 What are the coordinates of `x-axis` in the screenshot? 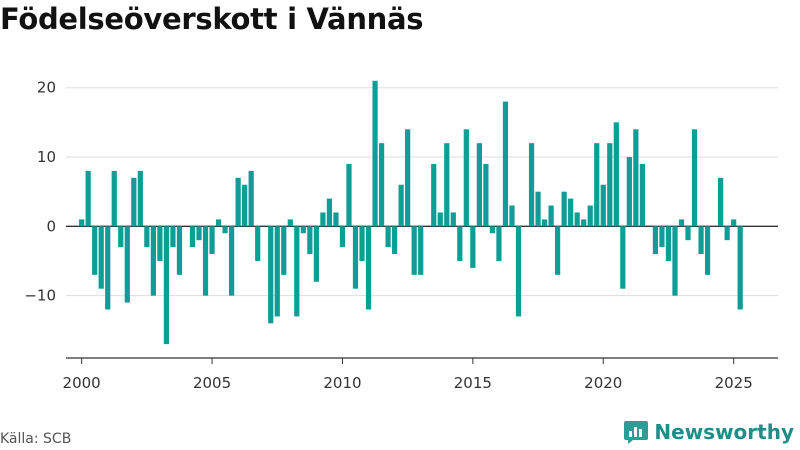 It's located at (422, 360).